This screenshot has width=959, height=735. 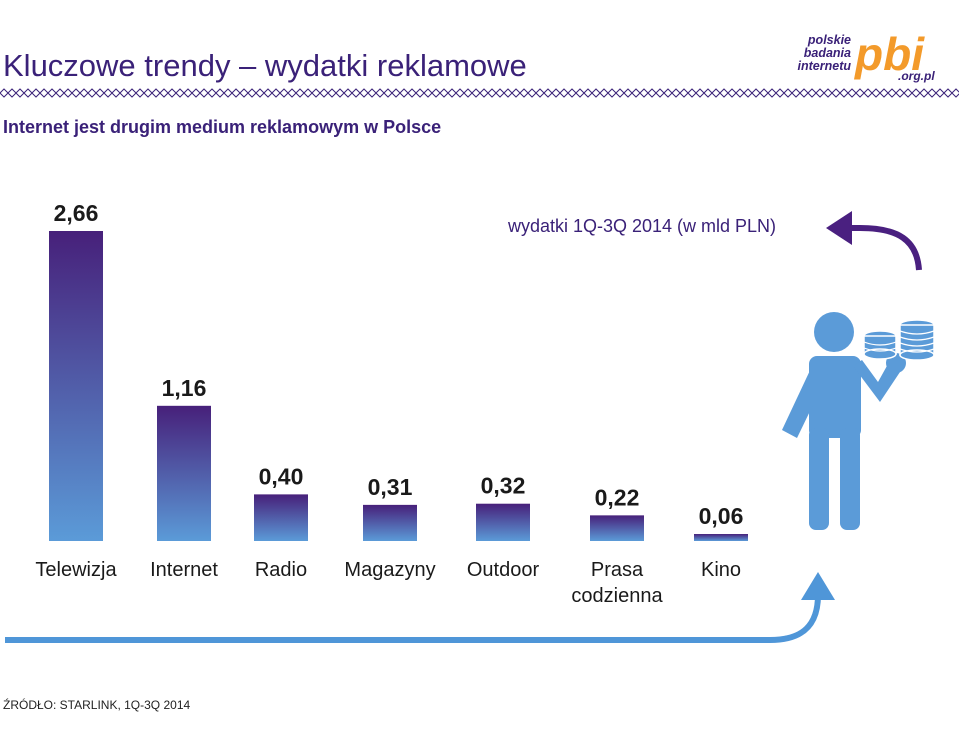 What do you see at coordinates (824, 53) in the screenshot?
I see `logo-wordmark: polskie badania internetu` at bounding box center [824, 53].